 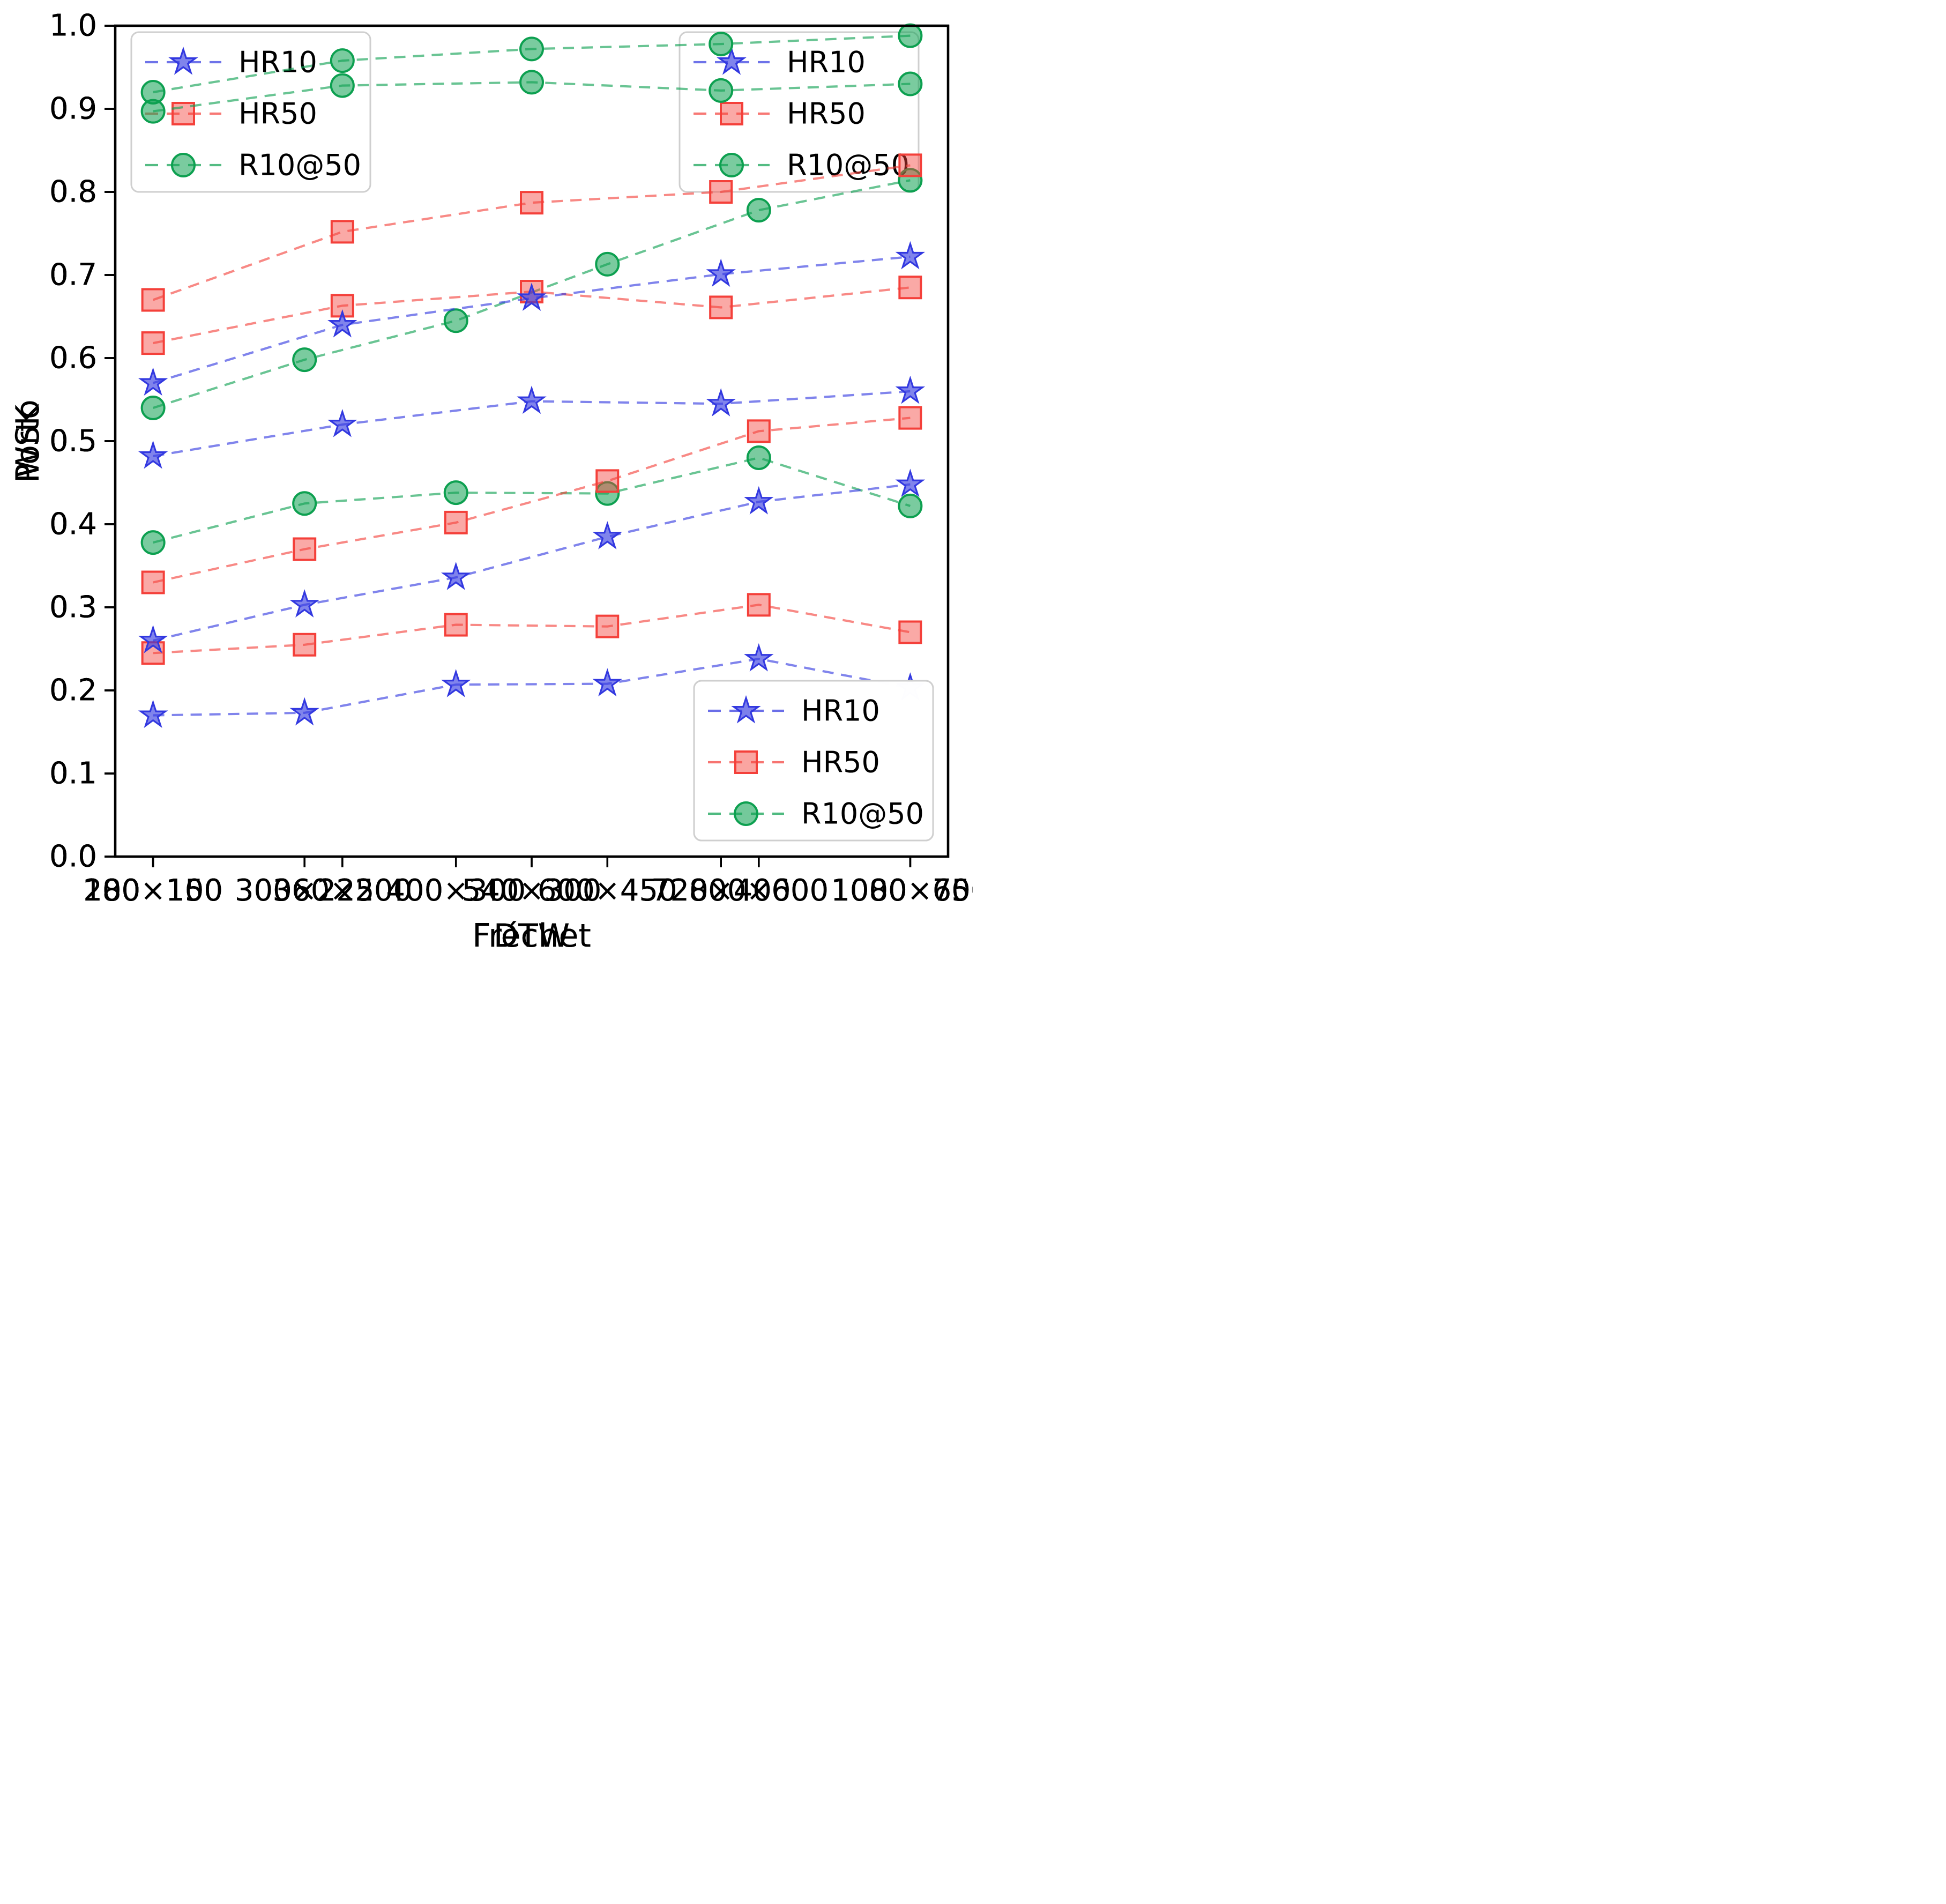 I want to click on y-tick-label: 0.2, so click(x=73, y=690).